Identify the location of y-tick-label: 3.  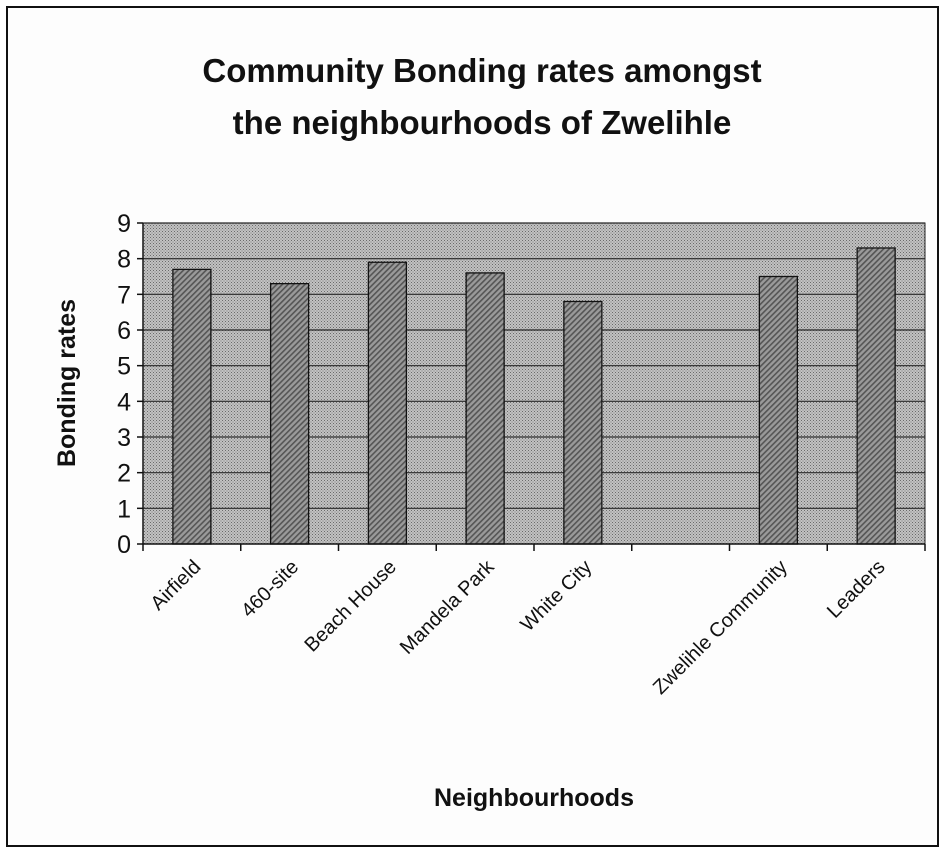
(124, 438).